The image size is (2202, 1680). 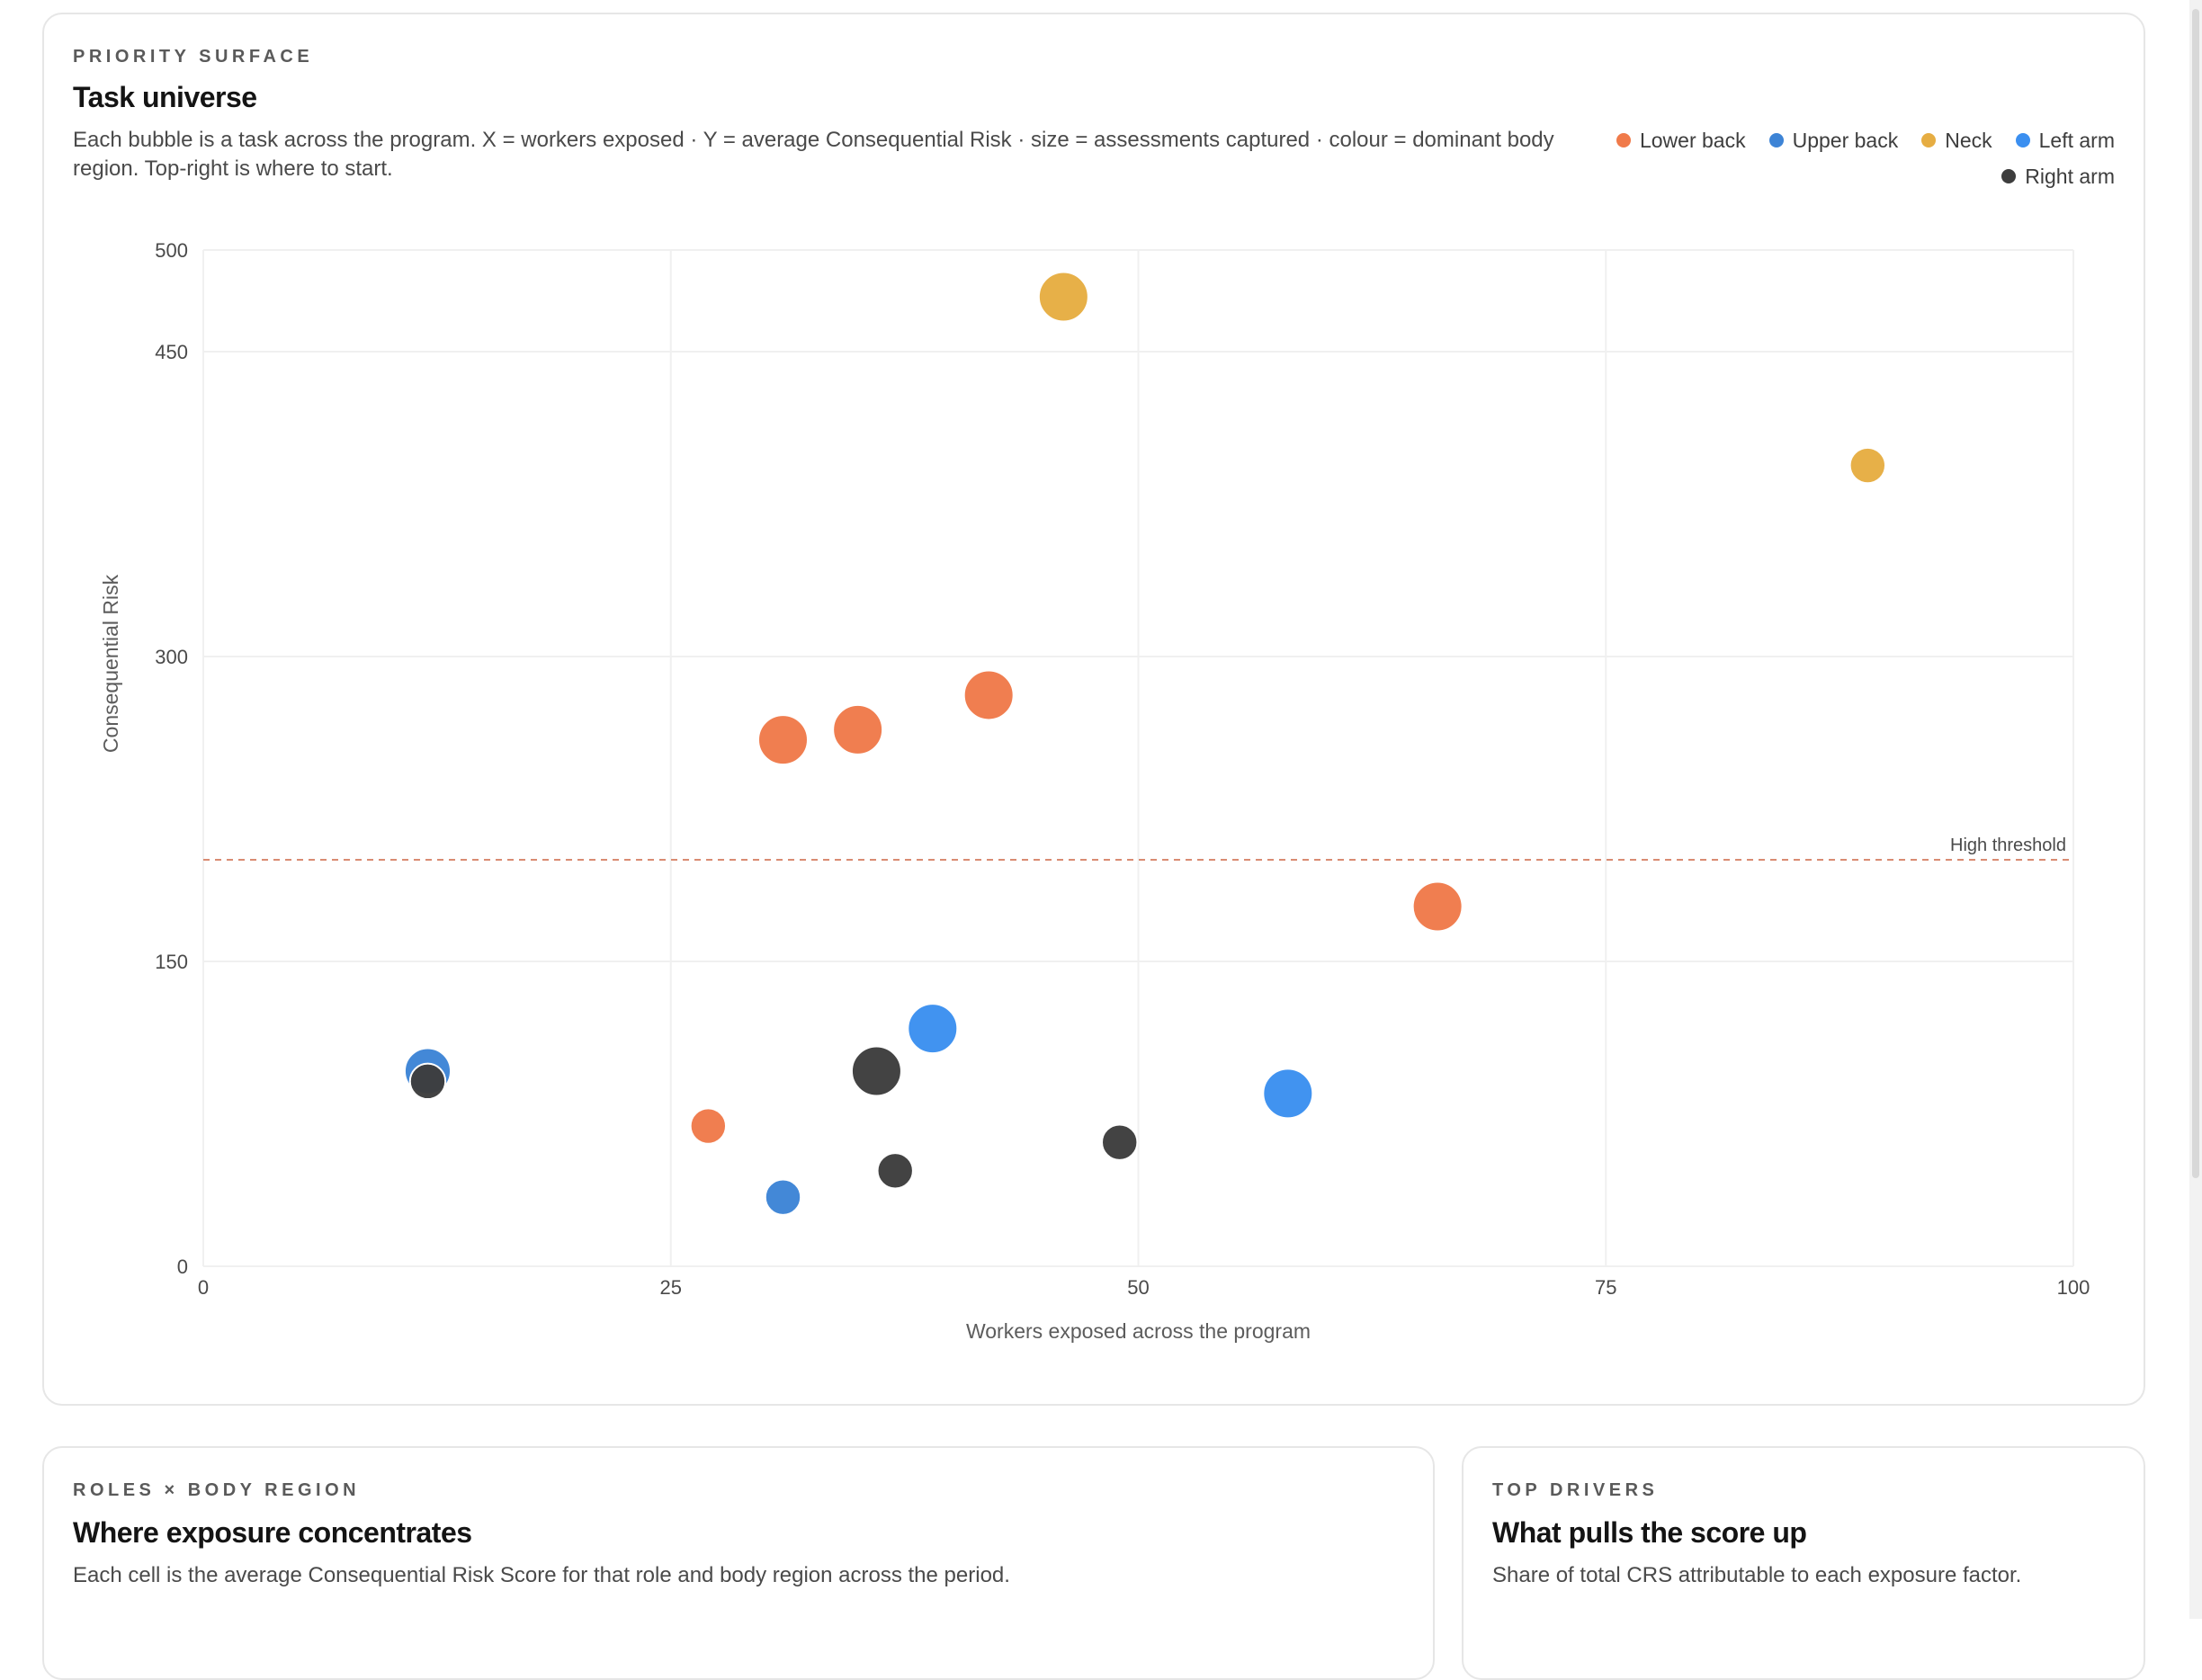 What do you see at coordinates (2195, 593) in the screenshot?
I see `scrollbar-thumb` at bounding box center [2195, 593].